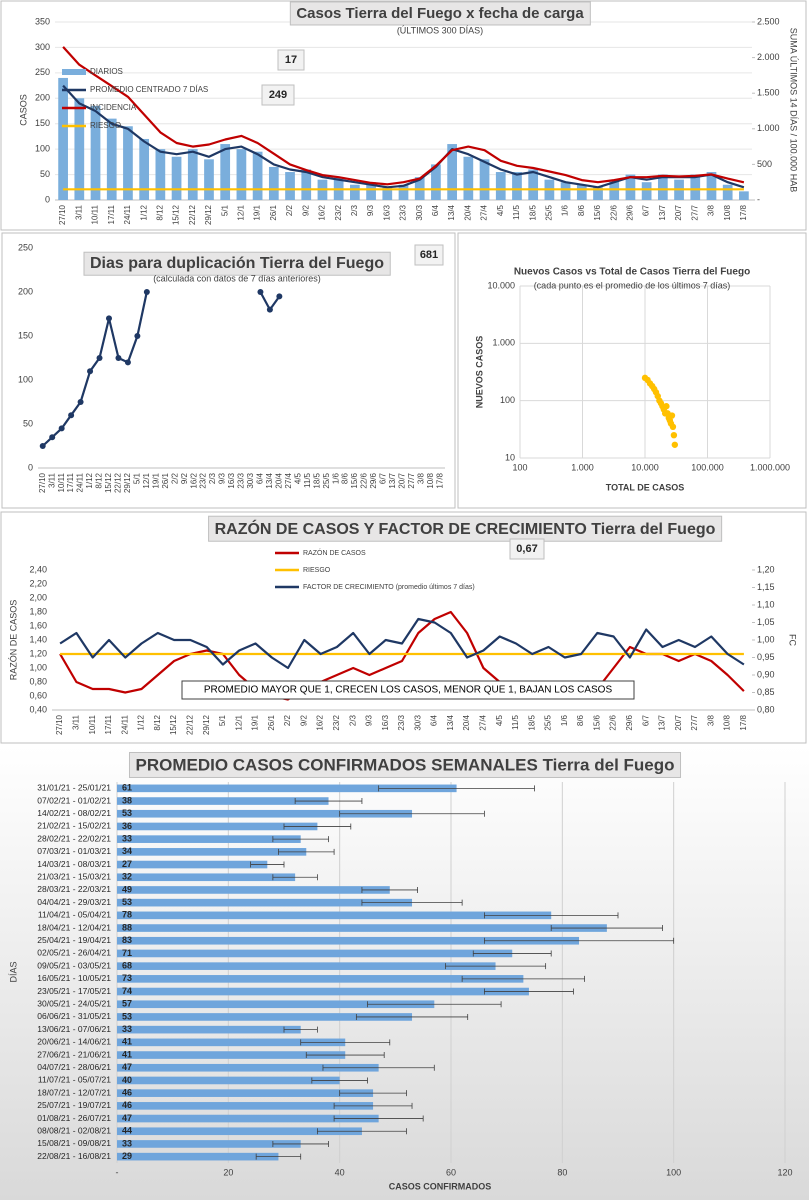 This screenshot has height=1200, width=809. I want to click on y-tick-label: 1,40, so click(38, 639).